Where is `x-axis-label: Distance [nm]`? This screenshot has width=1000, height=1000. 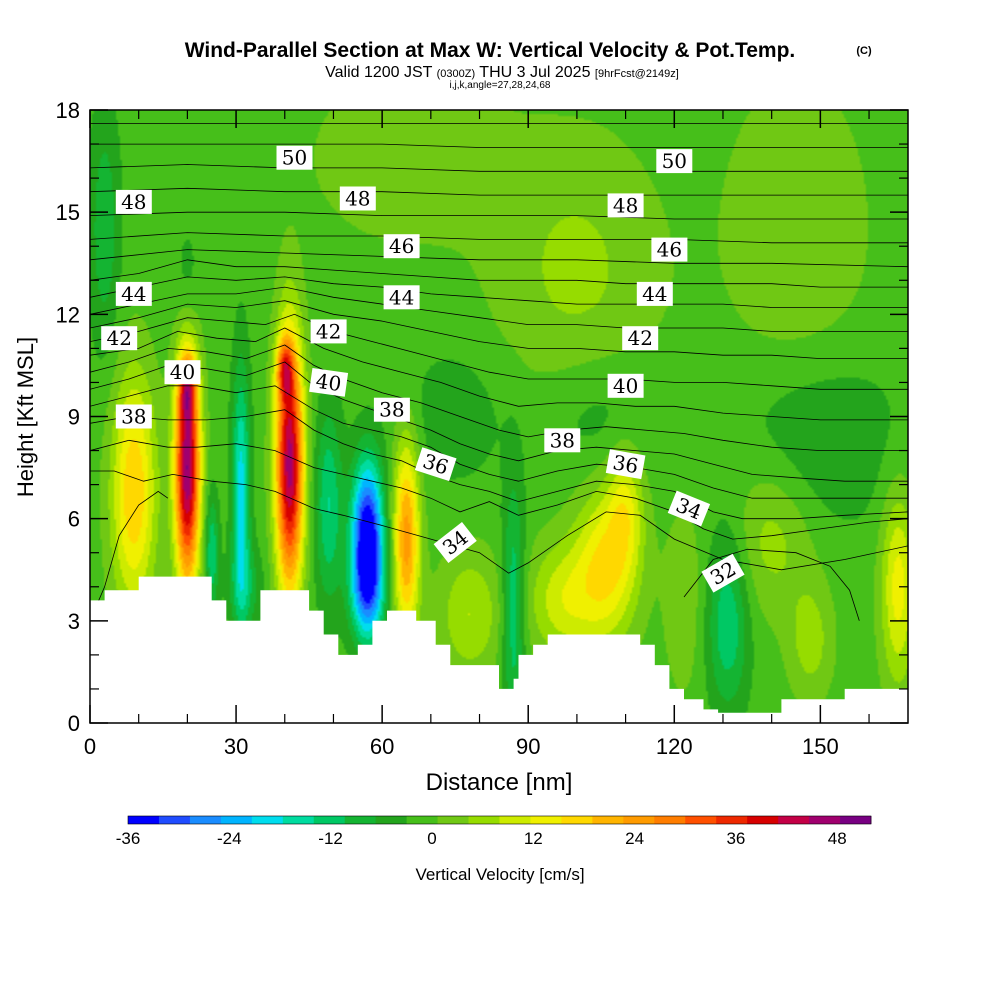 x-axis-label: Distance [nm] is located at coordinates (499, 782).